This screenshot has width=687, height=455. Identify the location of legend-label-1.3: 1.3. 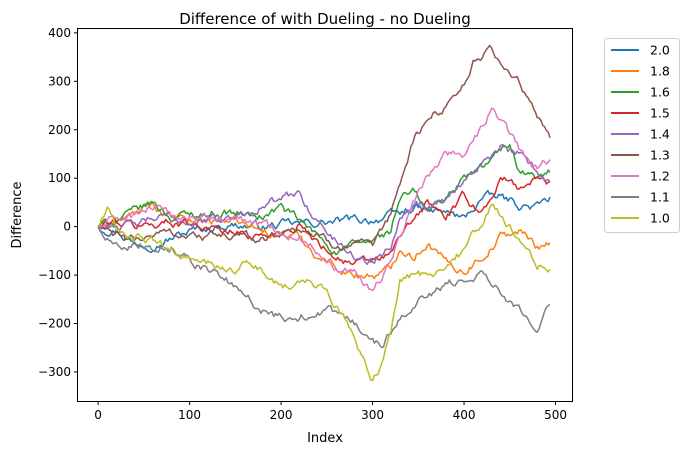
(660, 155).